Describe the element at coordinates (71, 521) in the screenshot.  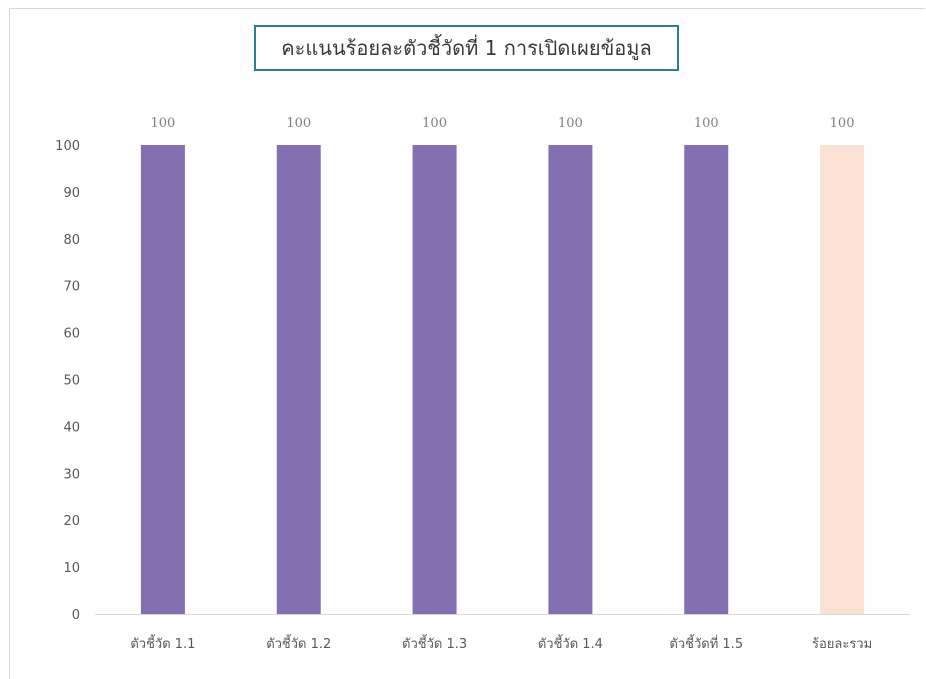
I see `y-tick-label: 20` at that location.